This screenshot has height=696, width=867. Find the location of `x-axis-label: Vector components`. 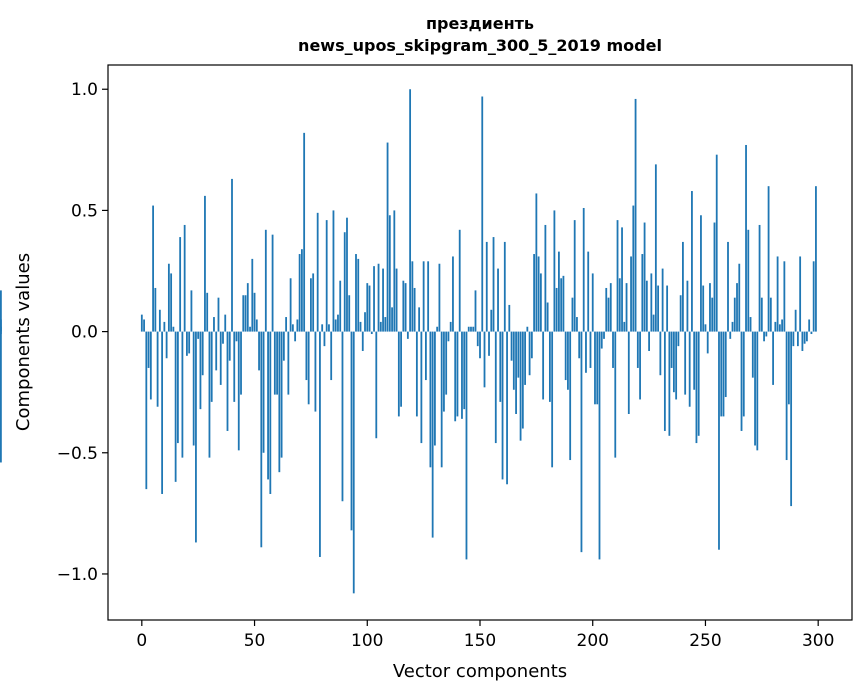

x-axis-label: Vector components is located at coordinates (480, 671).